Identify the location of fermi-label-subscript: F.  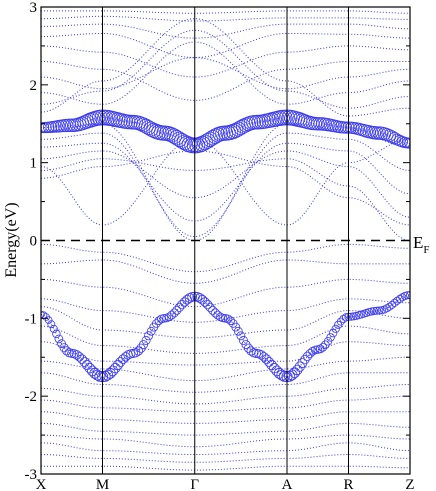
(426, 250).